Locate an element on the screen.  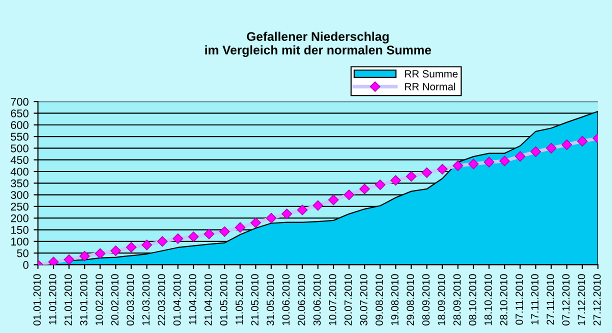
y-tick-label: 300 is located at coordinates (19, 195).